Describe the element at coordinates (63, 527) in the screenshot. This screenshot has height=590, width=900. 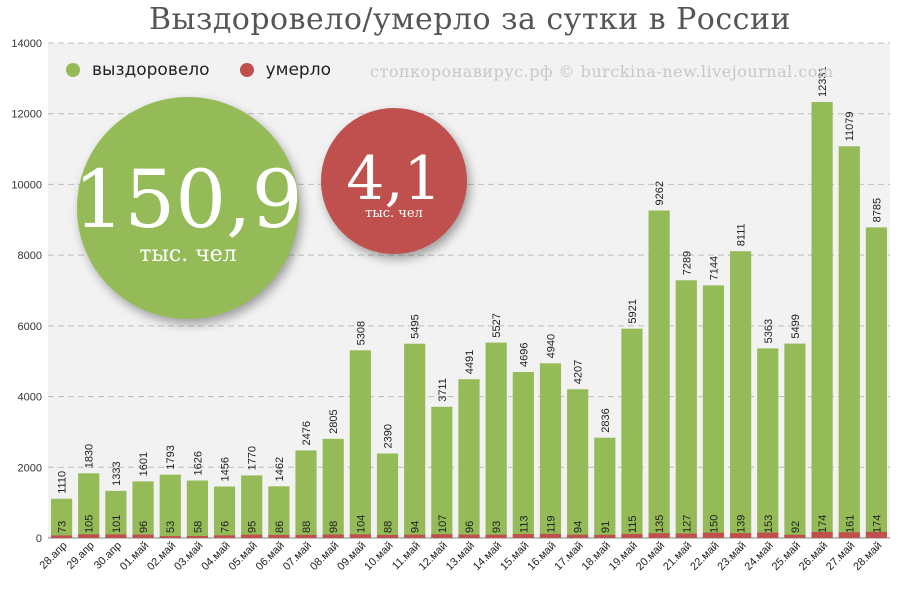
I see `data-label-deaths: 73` at that location.